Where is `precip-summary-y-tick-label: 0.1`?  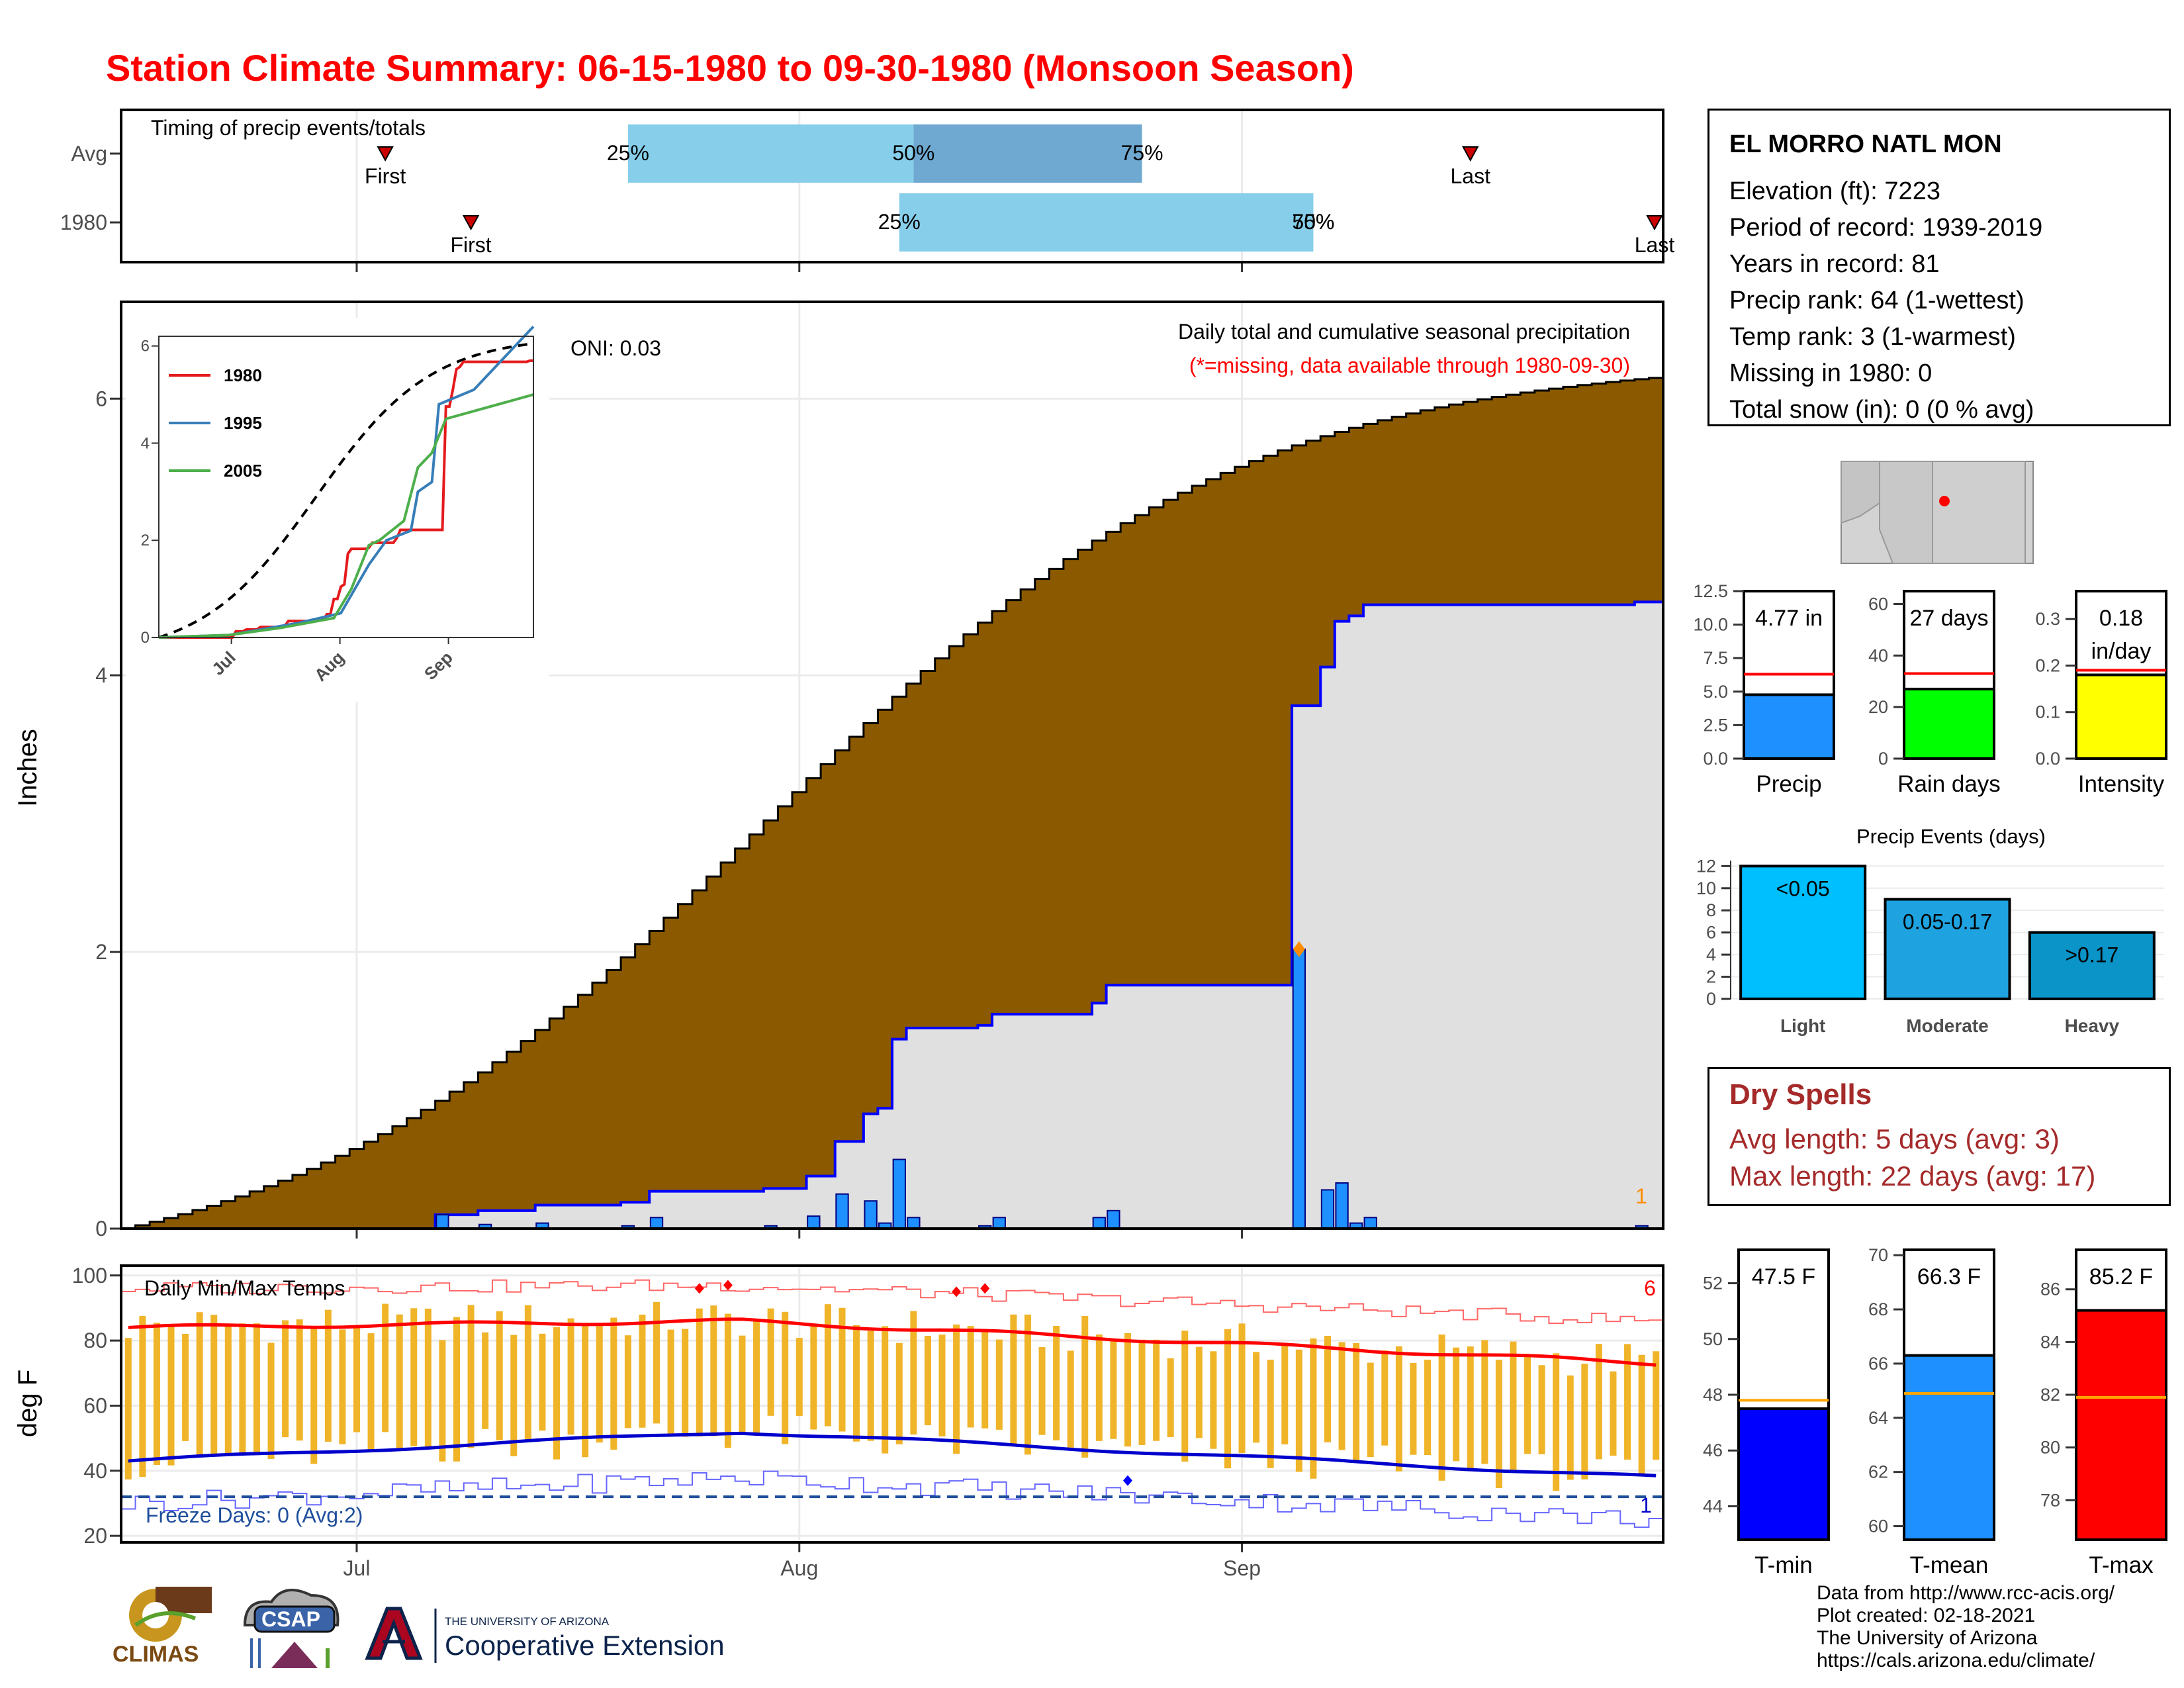 precip-summary-y-tick-label: 0.1 is located at coordinates (2048, 712).